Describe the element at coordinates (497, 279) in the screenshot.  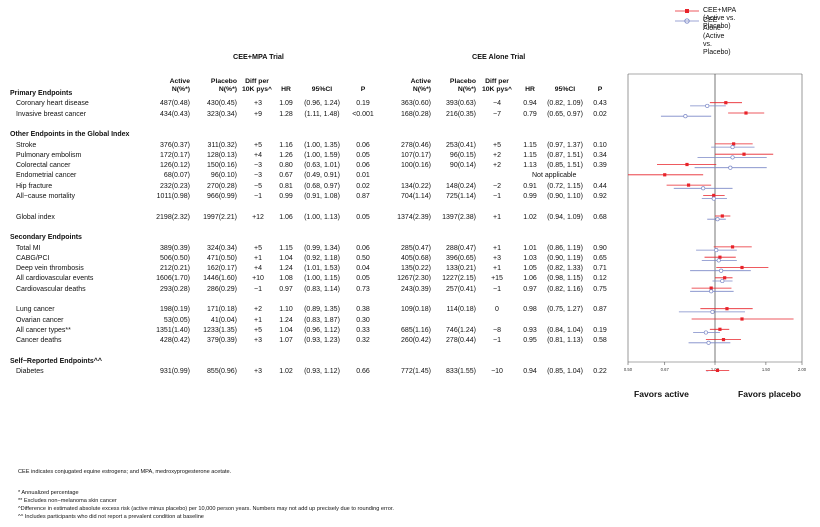
I see `cell-b-diff: +15` at that location.